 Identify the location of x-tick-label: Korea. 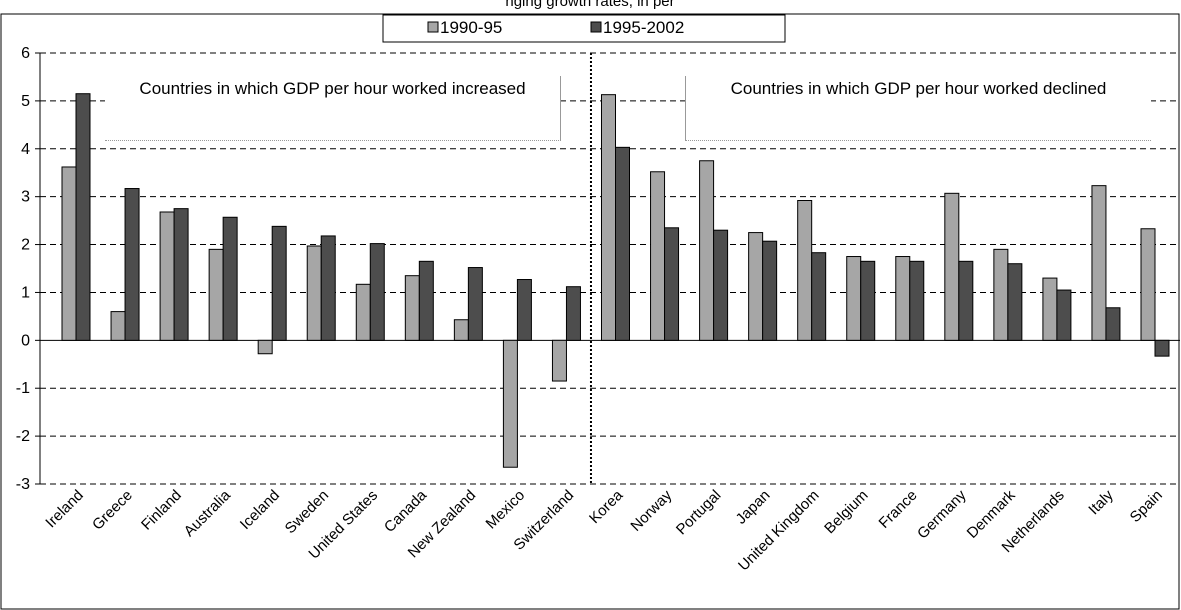
(606, 506).